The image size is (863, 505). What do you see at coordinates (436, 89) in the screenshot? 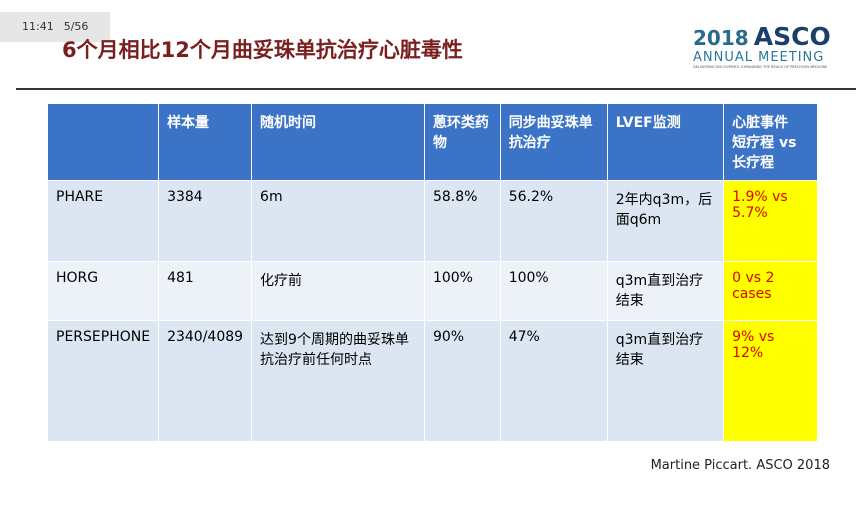
I see `divider` at bounding box center [436, 89].